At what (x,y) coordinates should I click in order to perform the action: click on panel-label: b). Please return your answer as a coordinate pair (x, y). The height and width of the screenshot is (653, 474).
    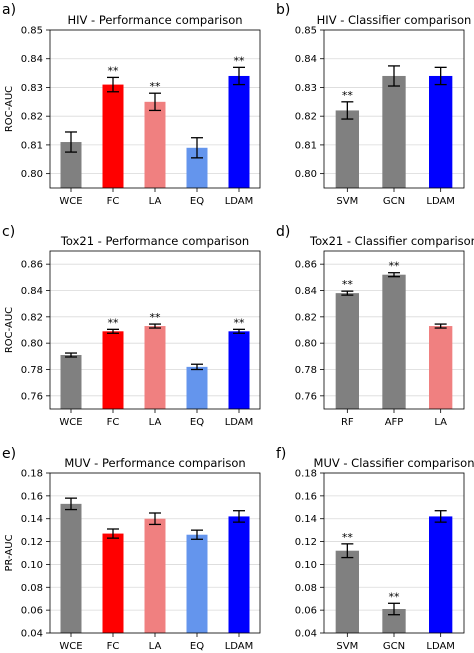
    Looking at the image, I should click on (283, 10).